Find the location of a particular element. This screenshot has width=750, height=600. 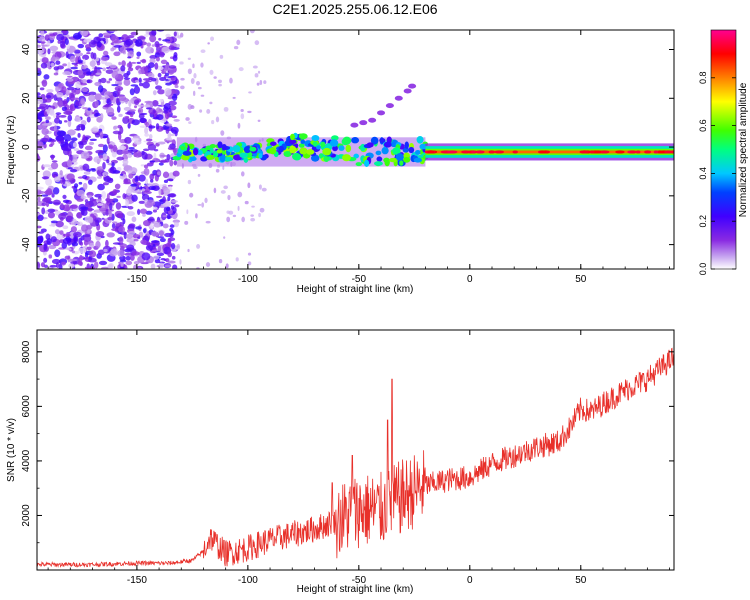

y-tick-label: 4000 is located at coordinates (26, 460).